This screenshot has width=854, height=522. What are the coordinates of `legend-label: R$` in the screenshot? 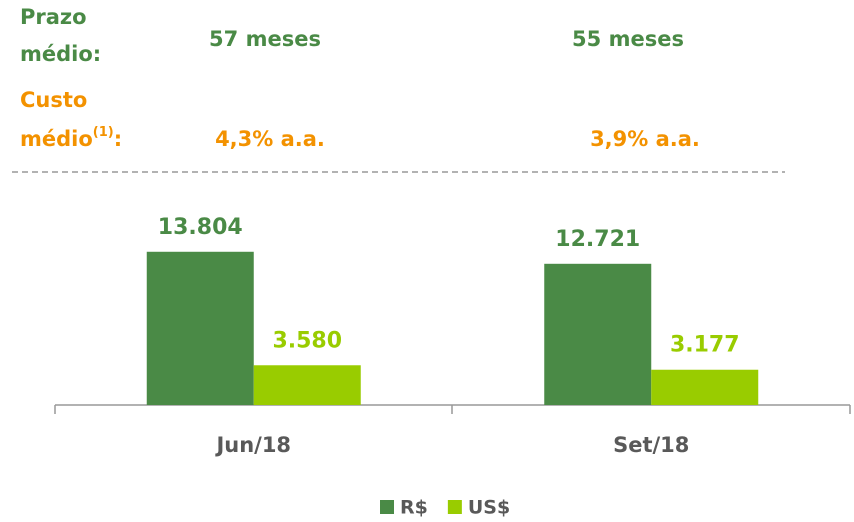 It's located at (414, 508).